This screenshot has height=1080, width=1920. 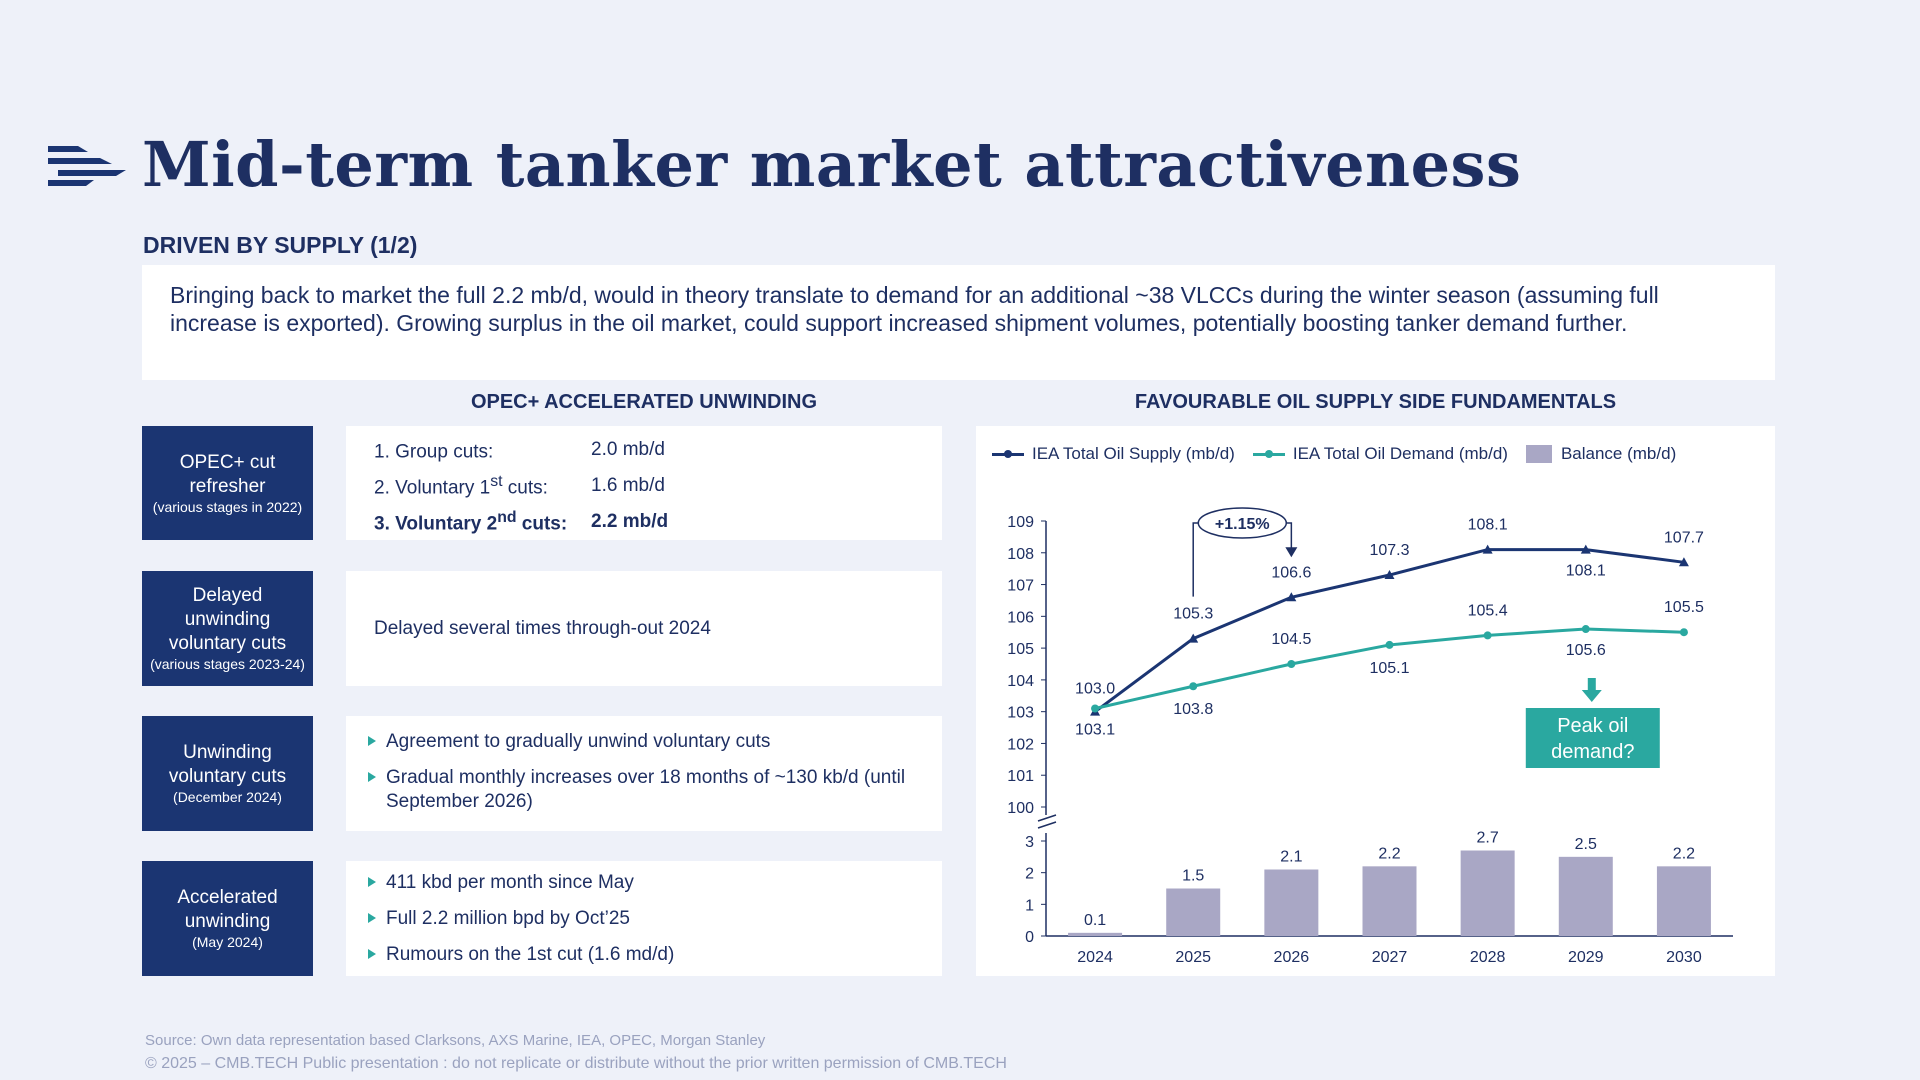 What do you see at coordinates (1488, 957) in the screenshot?
I see `x-tick-label: 2028` at bounding box center [1488, 957].